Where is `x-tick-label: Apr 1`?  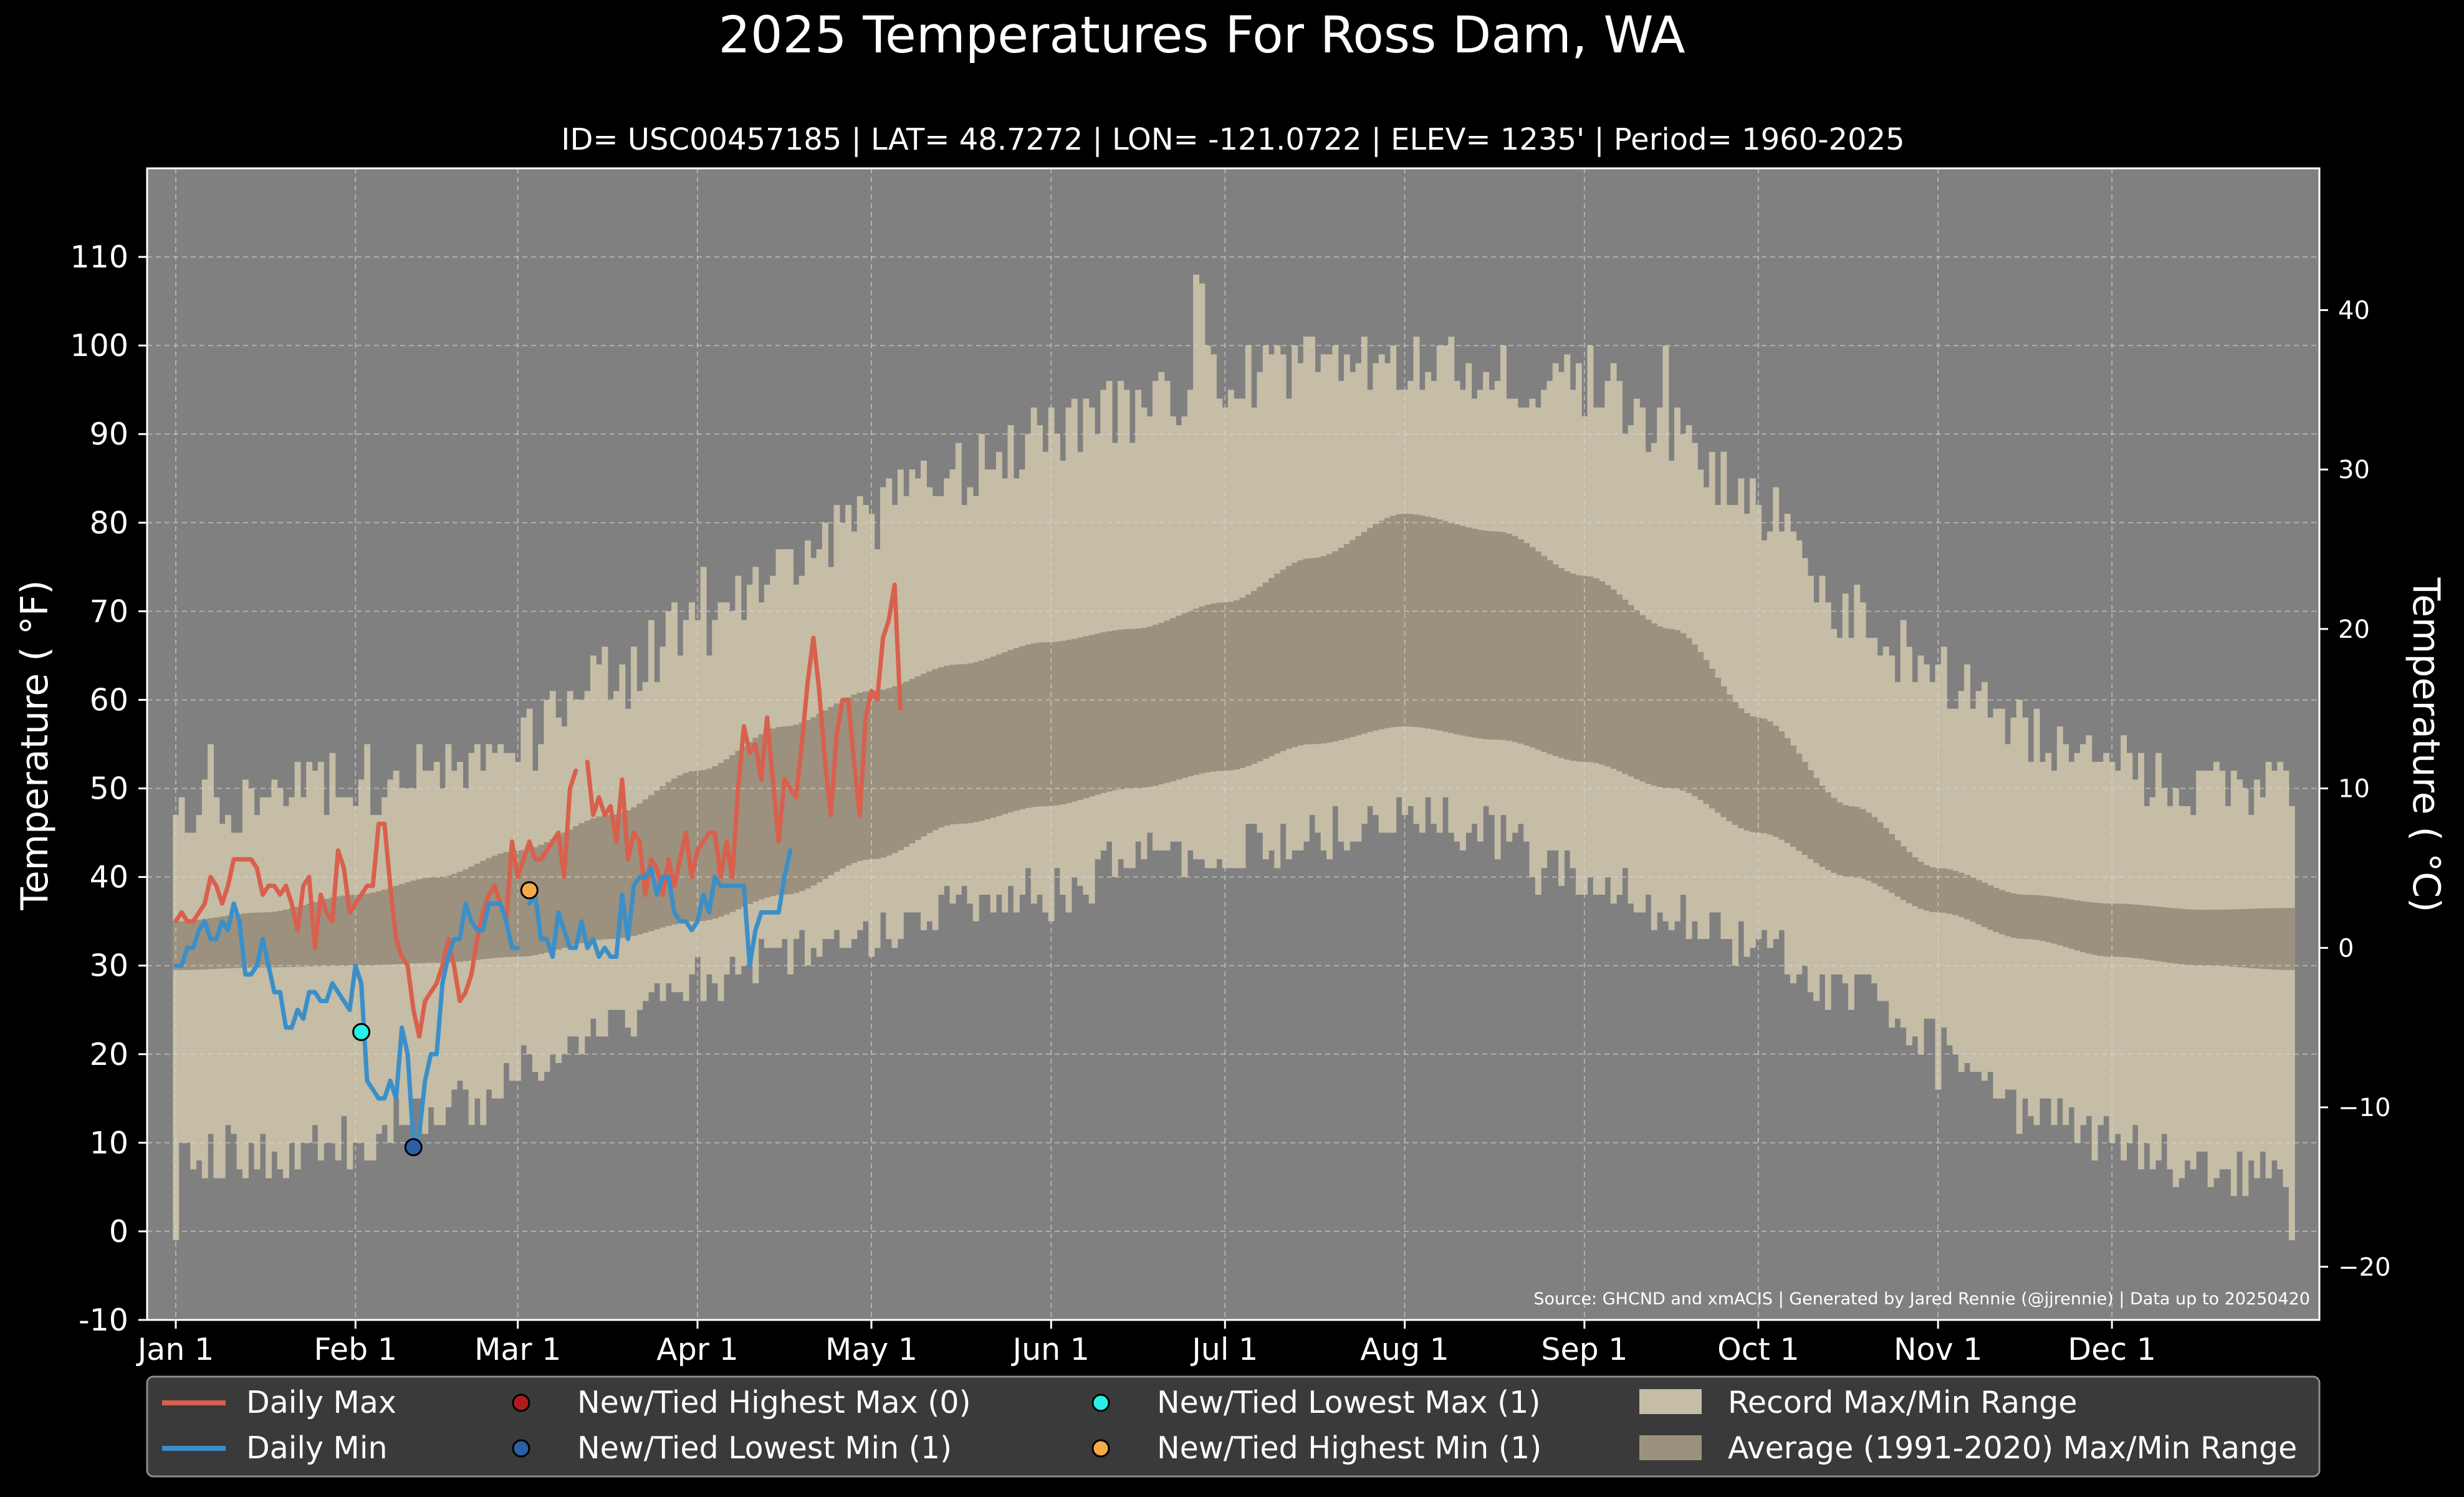
x-tick-label: Apr 1 is located at coordinates (697, 1349).